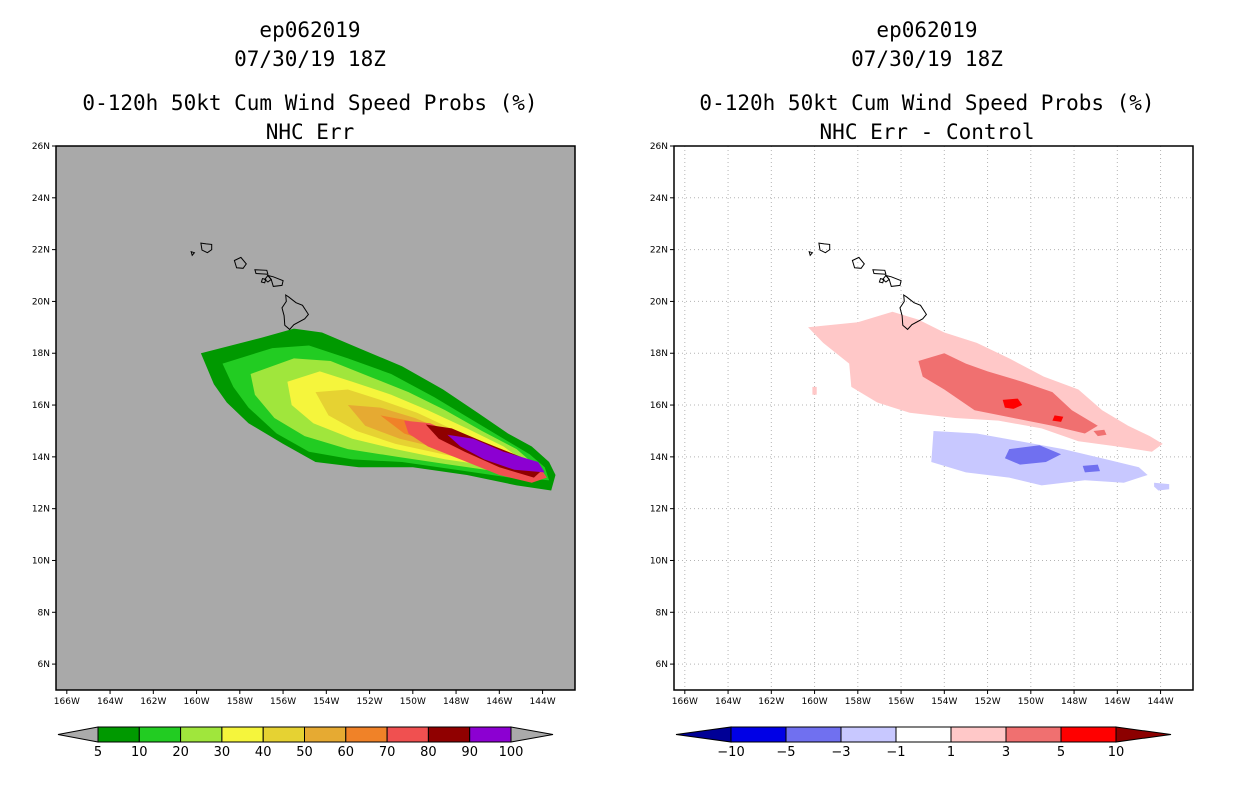  What do you see at coordinates (222, 752) in the screenshot?
I see `colorbar-label: 30` at bounding box center [222, 752].